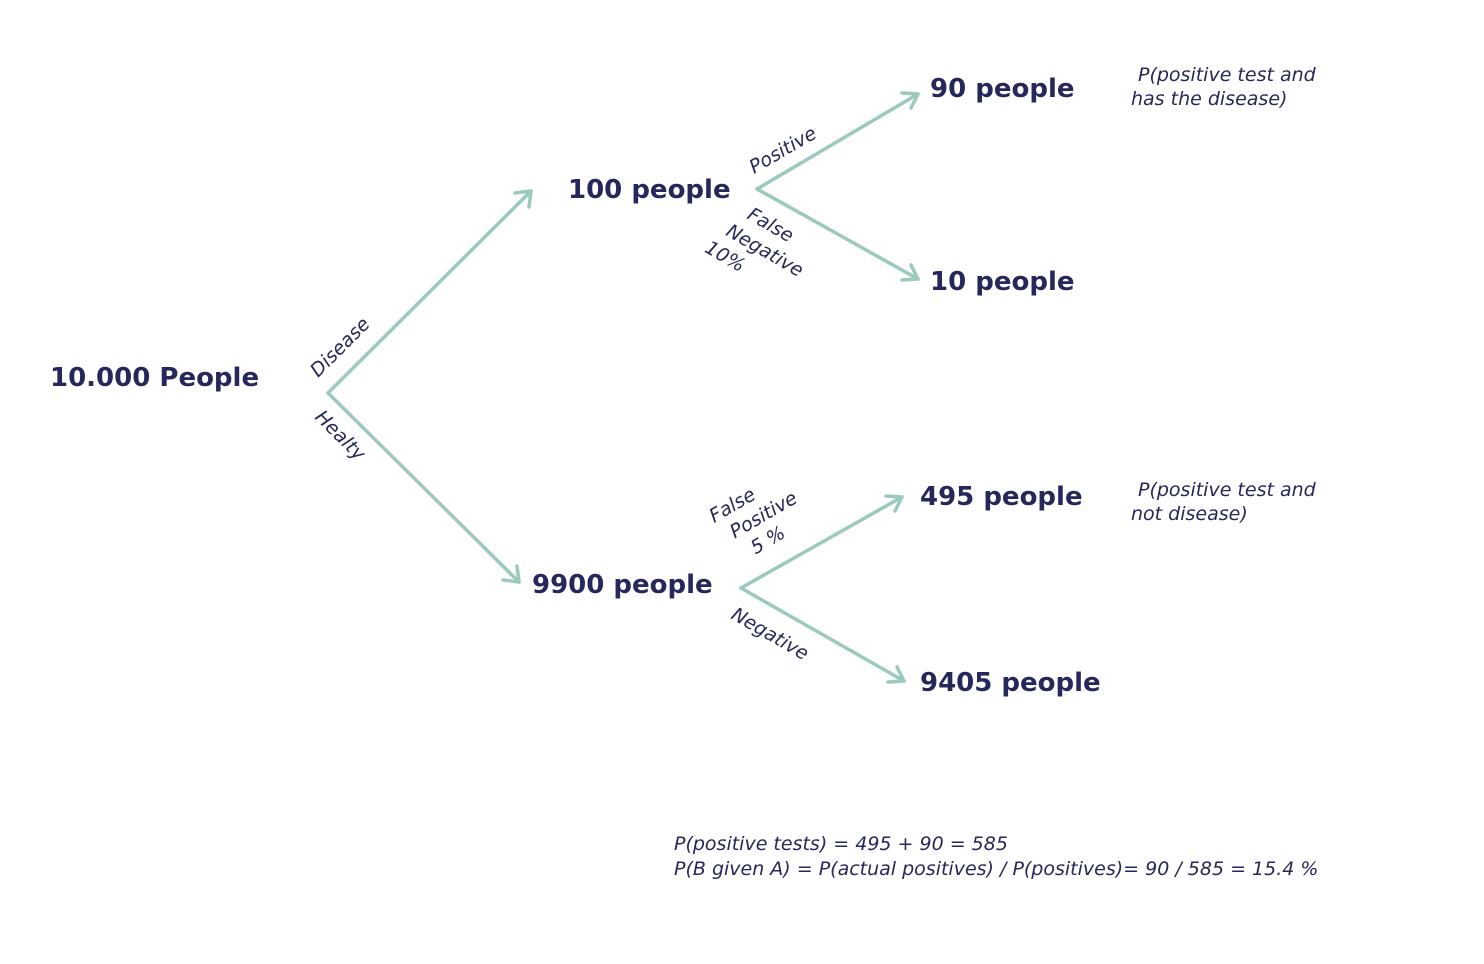  What do you see at coordinates (822, 635) in the screenshot?
I see `arrow-healthy-to-negative` at bounding box center [822, 635].